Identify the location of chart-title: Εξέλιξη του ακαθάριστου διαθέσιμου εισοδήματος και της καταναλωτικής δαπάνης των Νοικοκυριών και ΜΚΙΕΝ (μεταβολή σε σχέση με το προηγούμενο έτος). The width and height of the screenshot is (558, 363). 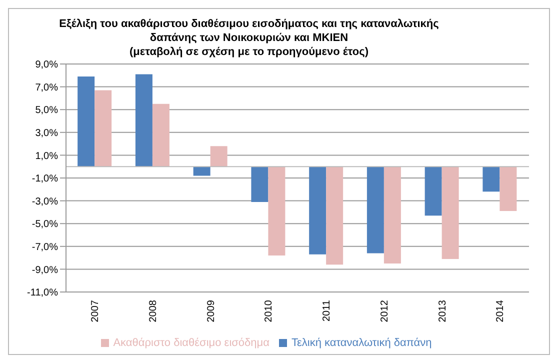
(249, 38).